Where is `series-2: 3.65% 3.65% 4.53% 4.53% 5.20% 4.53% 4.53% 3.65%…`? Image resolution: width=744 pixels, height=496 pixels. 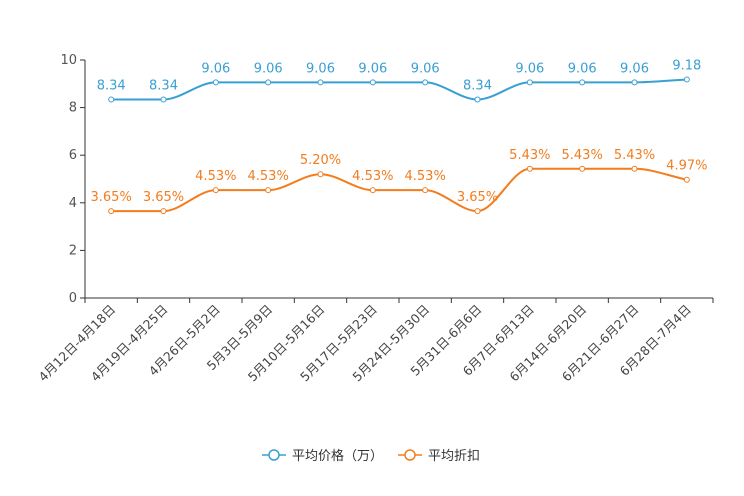 series-2: 3.65% 3.65% 4.53% 4.53% 5.20% 4.53% 4.53% 3.65%… is located at coordinates (399, 181).